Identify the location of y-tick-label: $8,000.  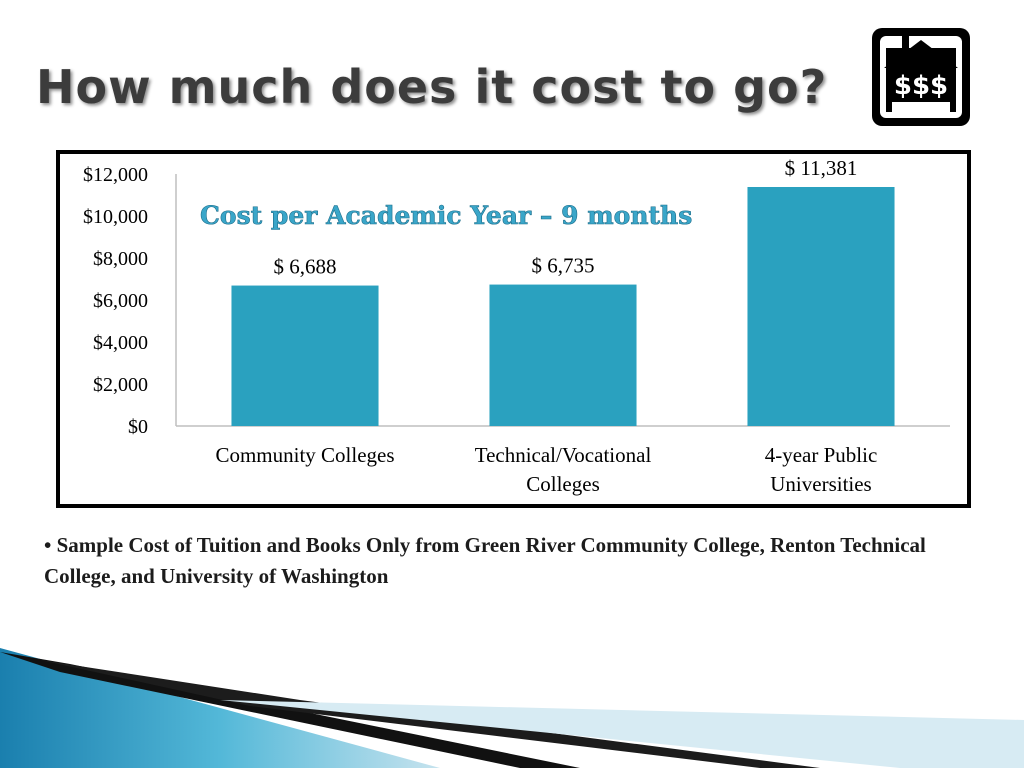
(120, 259).